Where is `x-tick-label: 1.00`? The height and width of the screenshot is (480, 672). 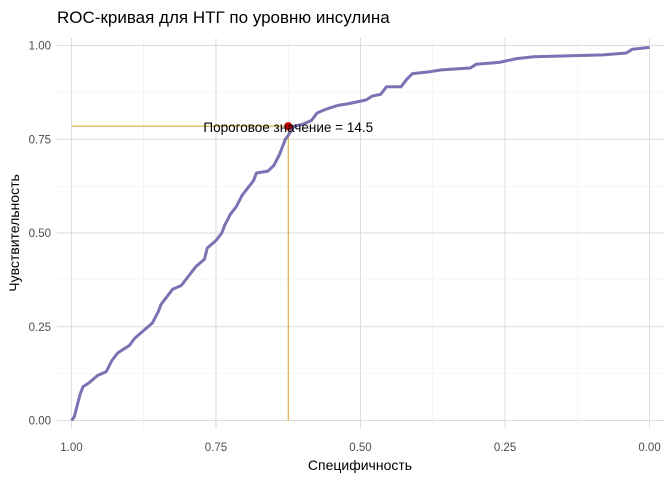
x-tick-label: 1.00 is located at coordinates (71, 448).